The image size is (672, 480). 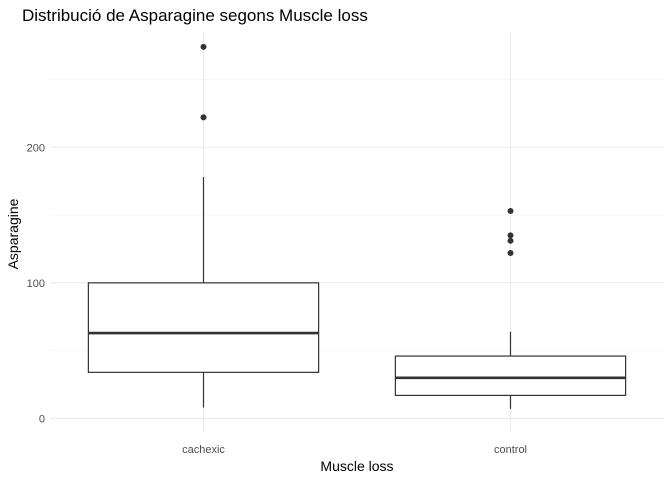 What do you see at coordinates (42, 419) in the screenshot?
I see `y-tick-label: 0` at bounding box center [42, 419].